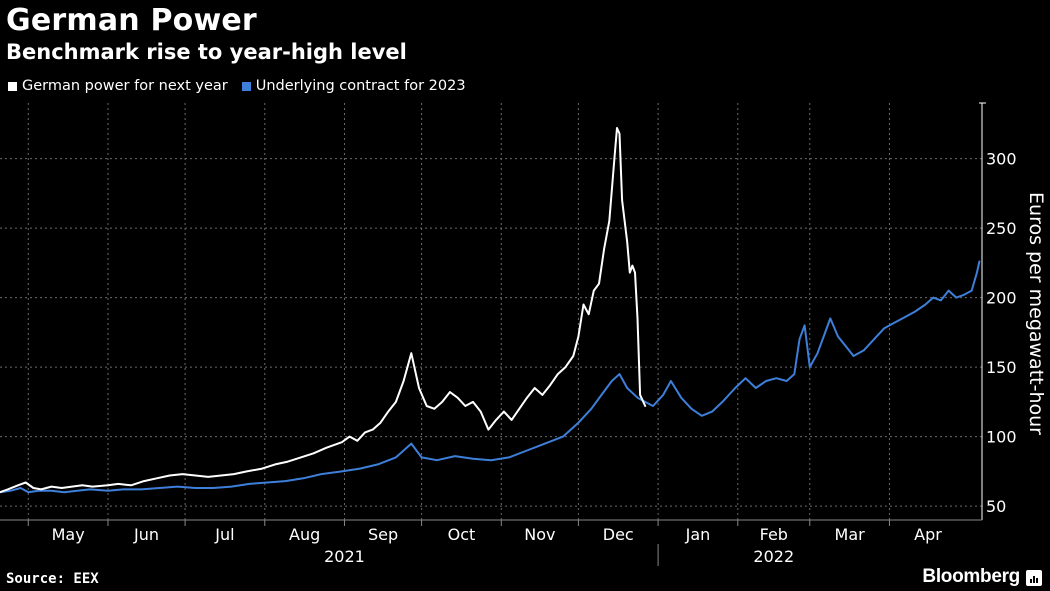 Image resolution: width=1050 pixels, height=591 pixels. What do you see at coordinates (206, 52) in the screenshot?
I see `chart-subtitle: Benchmark rise to year-high level` at bounding box center [206, 52].